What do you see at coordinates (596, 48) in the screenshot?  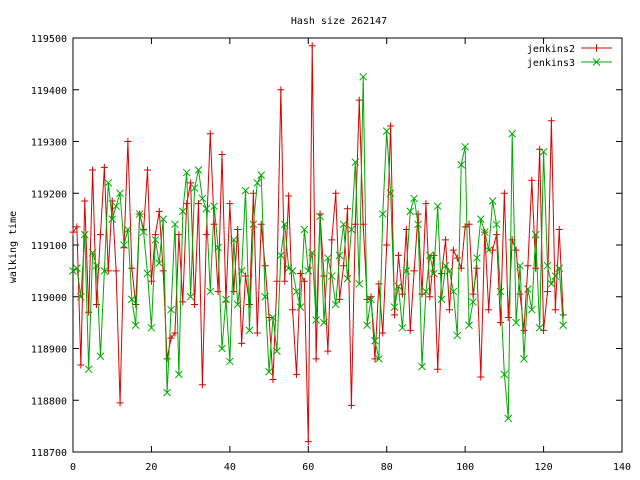 I see `legend-marker-jenkins2` at bounding box center [596, 48].